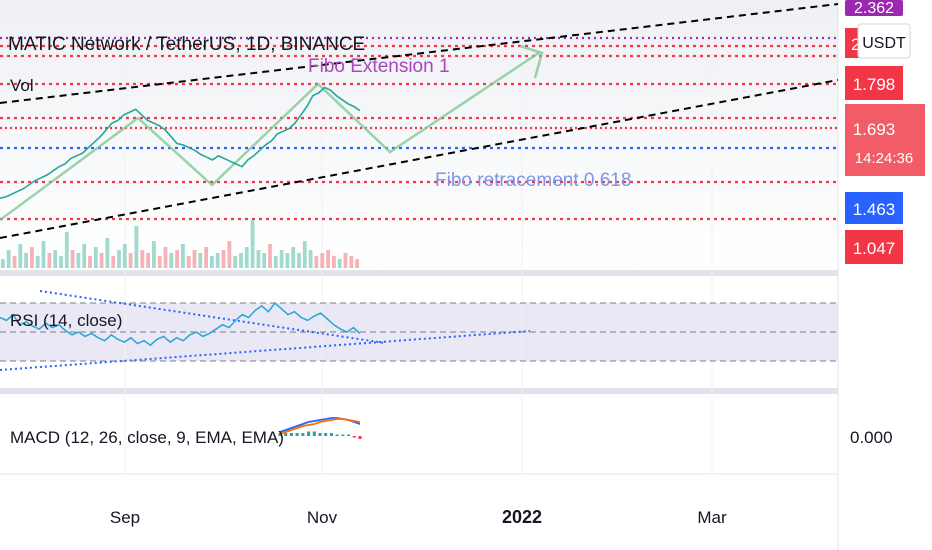 The height and width of the screenshot is (550, 932). I want to click on fibo-extension-label: Fibo Extension 1, so click(379, 66).